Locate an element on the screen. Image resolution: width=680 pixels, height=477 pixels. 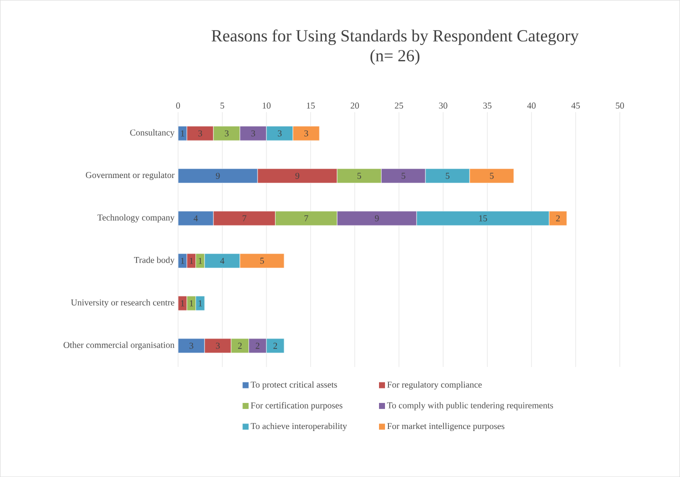
x-tick-label: 50 is located at coordinates (620, 105).